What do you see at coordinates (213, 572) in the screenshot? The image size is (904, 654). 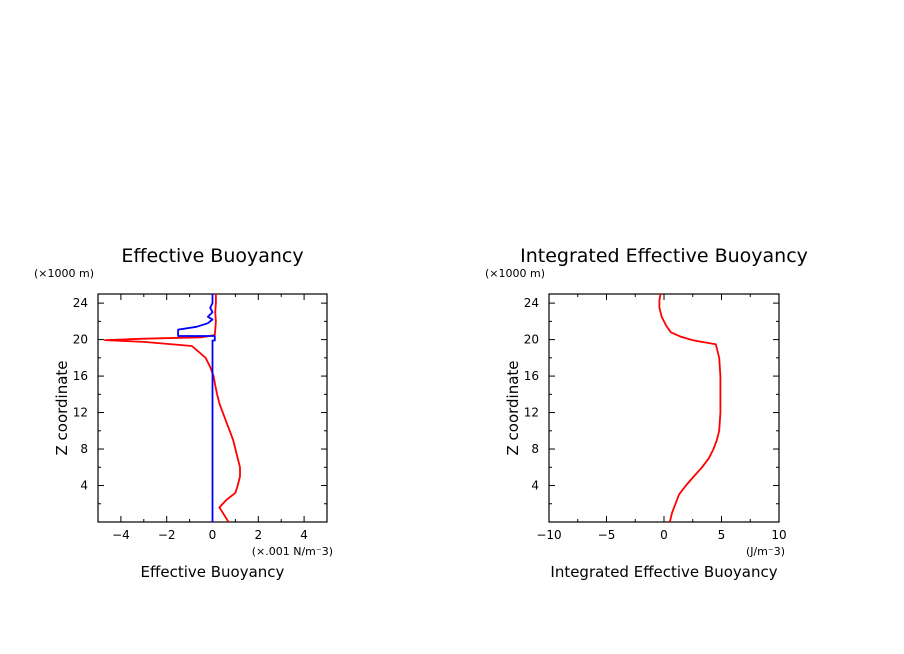 I see `x-axis-label: Effective Buoyancy` at bounding box center [213, 572].